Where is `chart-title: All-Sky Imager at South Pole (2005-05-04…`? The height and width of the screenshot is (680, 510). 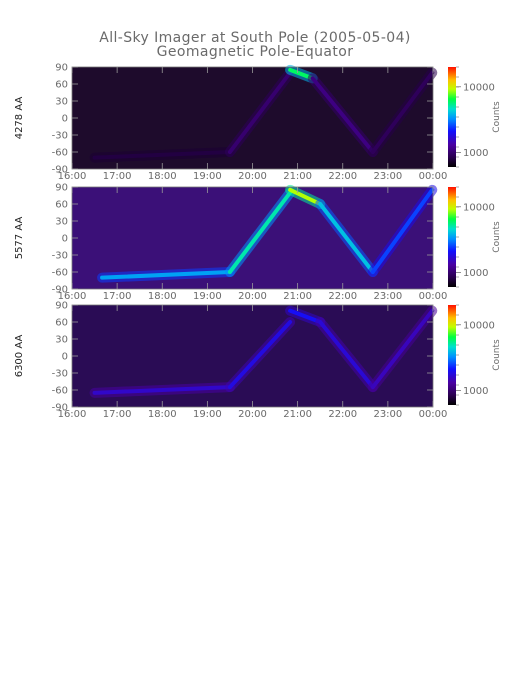 chart-title: All-Sky Imager at South Pole (2005-05-04… is located at coordinates (255, 38).